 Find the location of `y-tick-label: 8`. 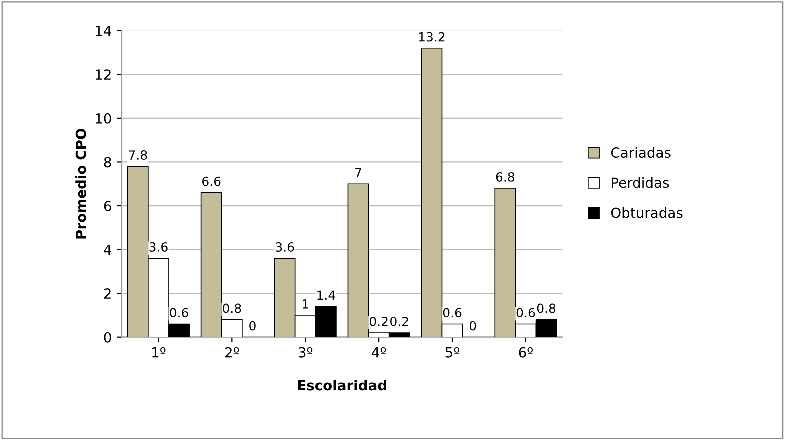

y-tick-label: 8 is located at coordinates (108, 162).